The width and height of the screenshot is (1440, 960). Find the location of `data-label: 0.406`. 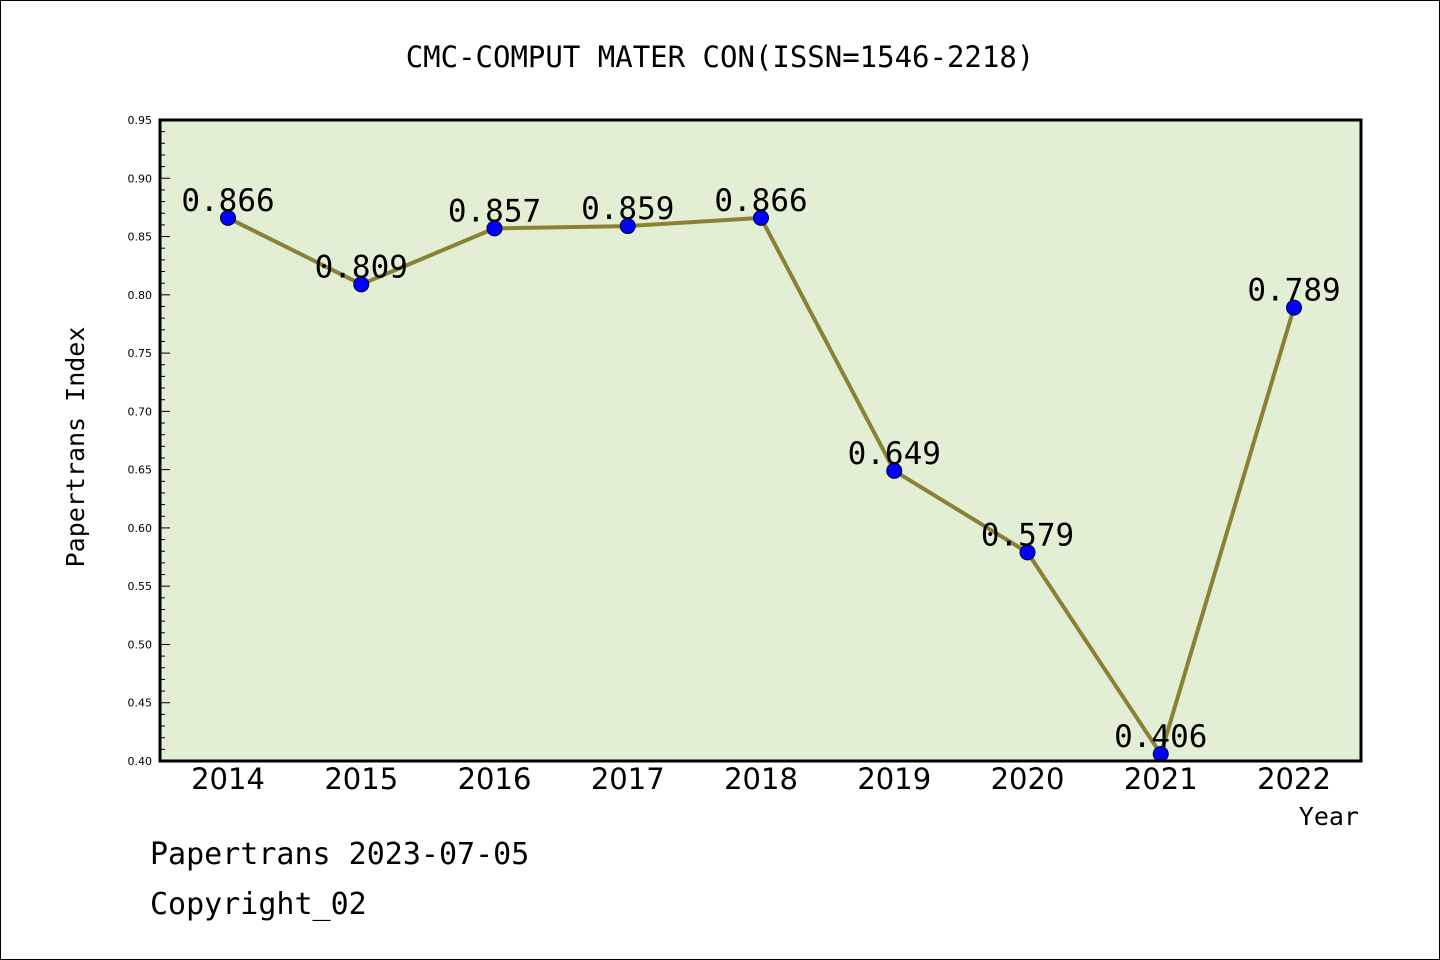

data-label: 0.406 is located at coordinates (1160, 737).